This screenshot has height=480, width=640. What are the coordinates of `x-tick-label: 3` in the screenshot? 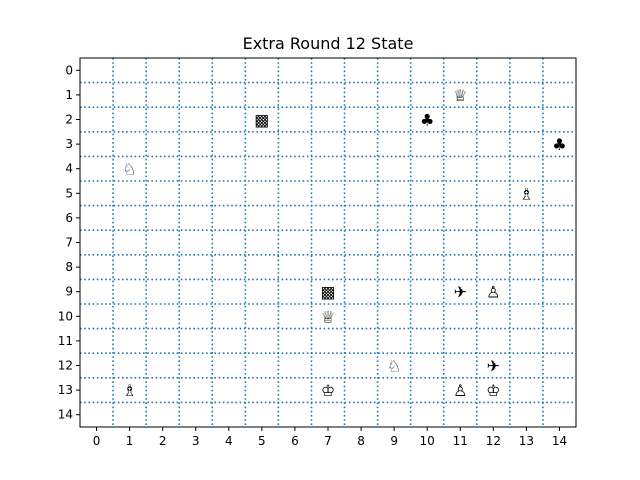 It's located at (196, 441).